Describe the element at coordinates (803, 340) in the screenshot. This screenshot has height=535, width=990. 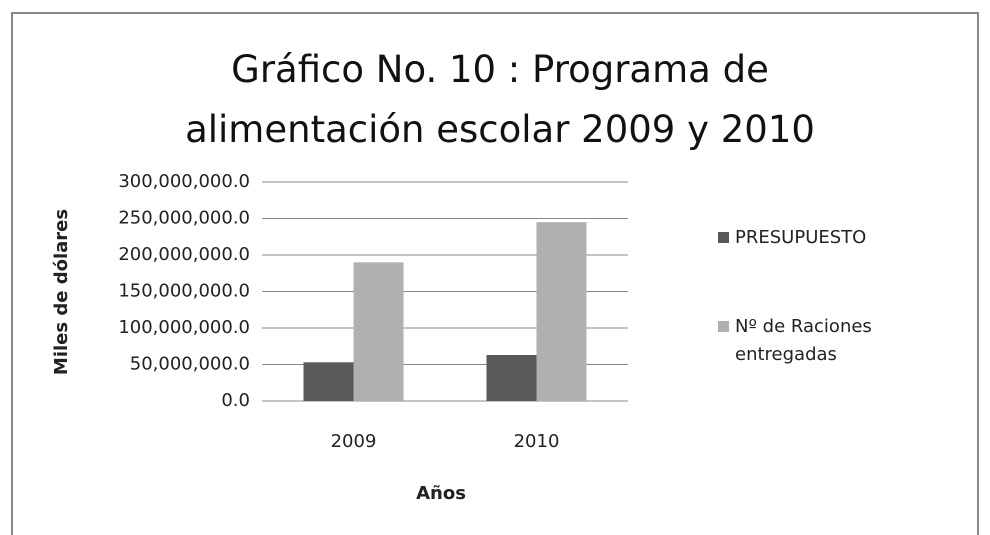
I see `legend-label: Nº de Raciones entregadas` at that location.